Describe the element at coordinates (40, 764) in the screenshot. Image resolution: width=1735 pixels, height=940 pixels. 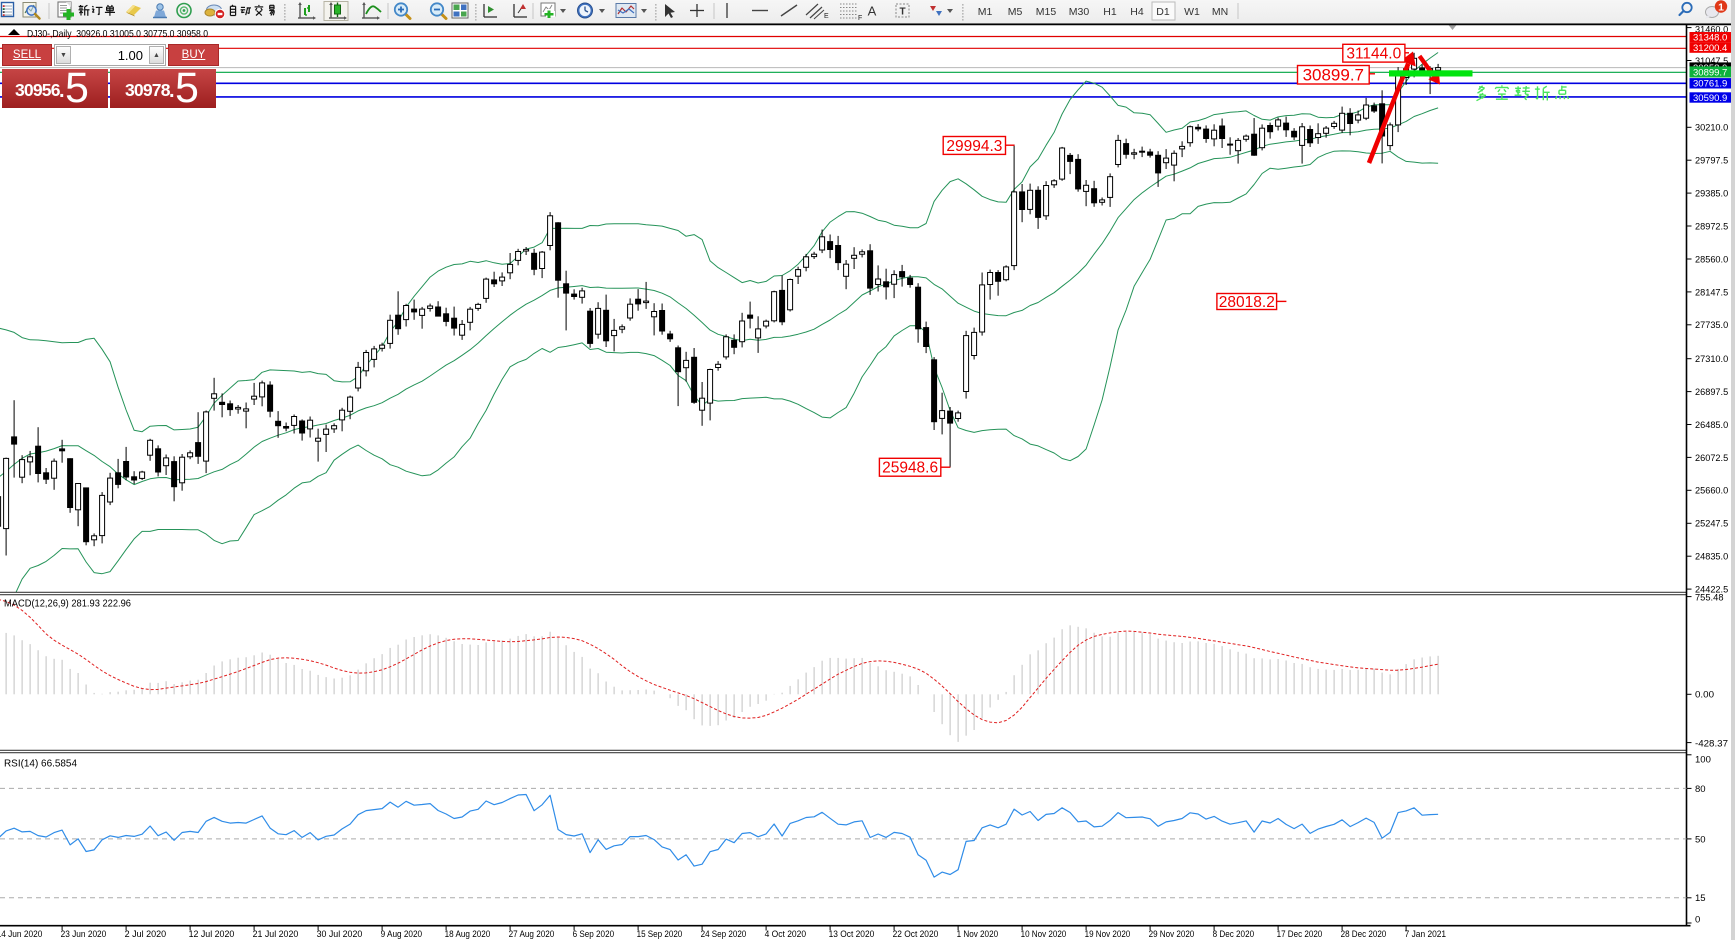
I see `svg-text: RSI(14) 66.5854` at that location.